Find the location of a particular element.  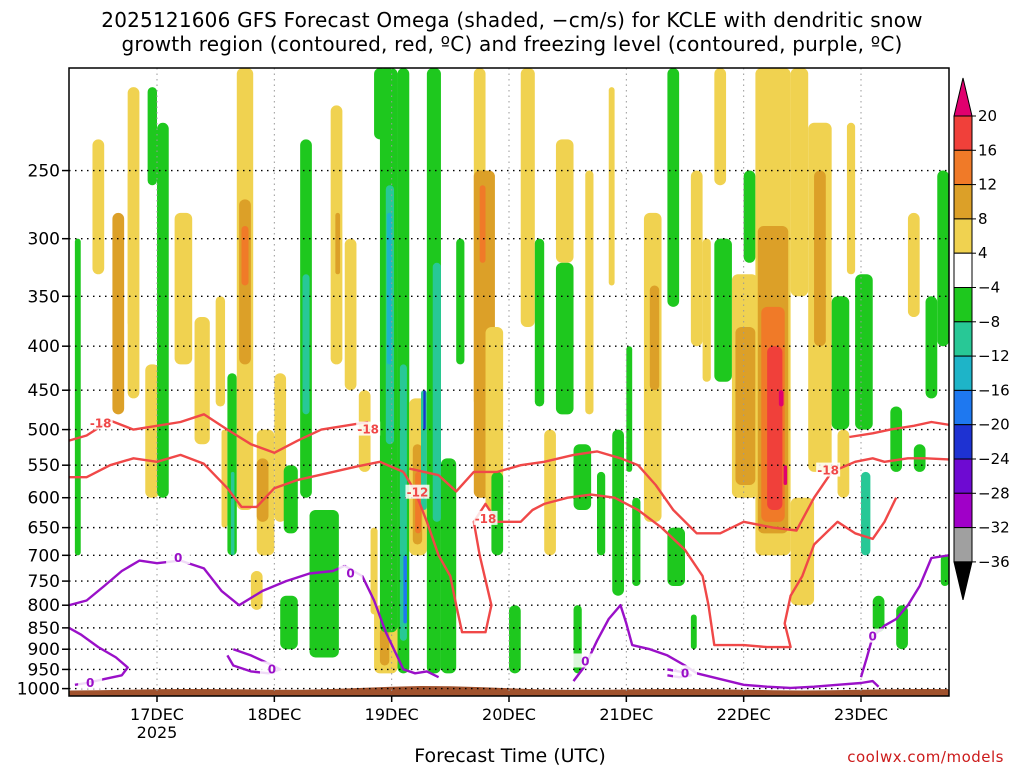

y-tick-label-700: 700 is located at coordinates (44, 556).